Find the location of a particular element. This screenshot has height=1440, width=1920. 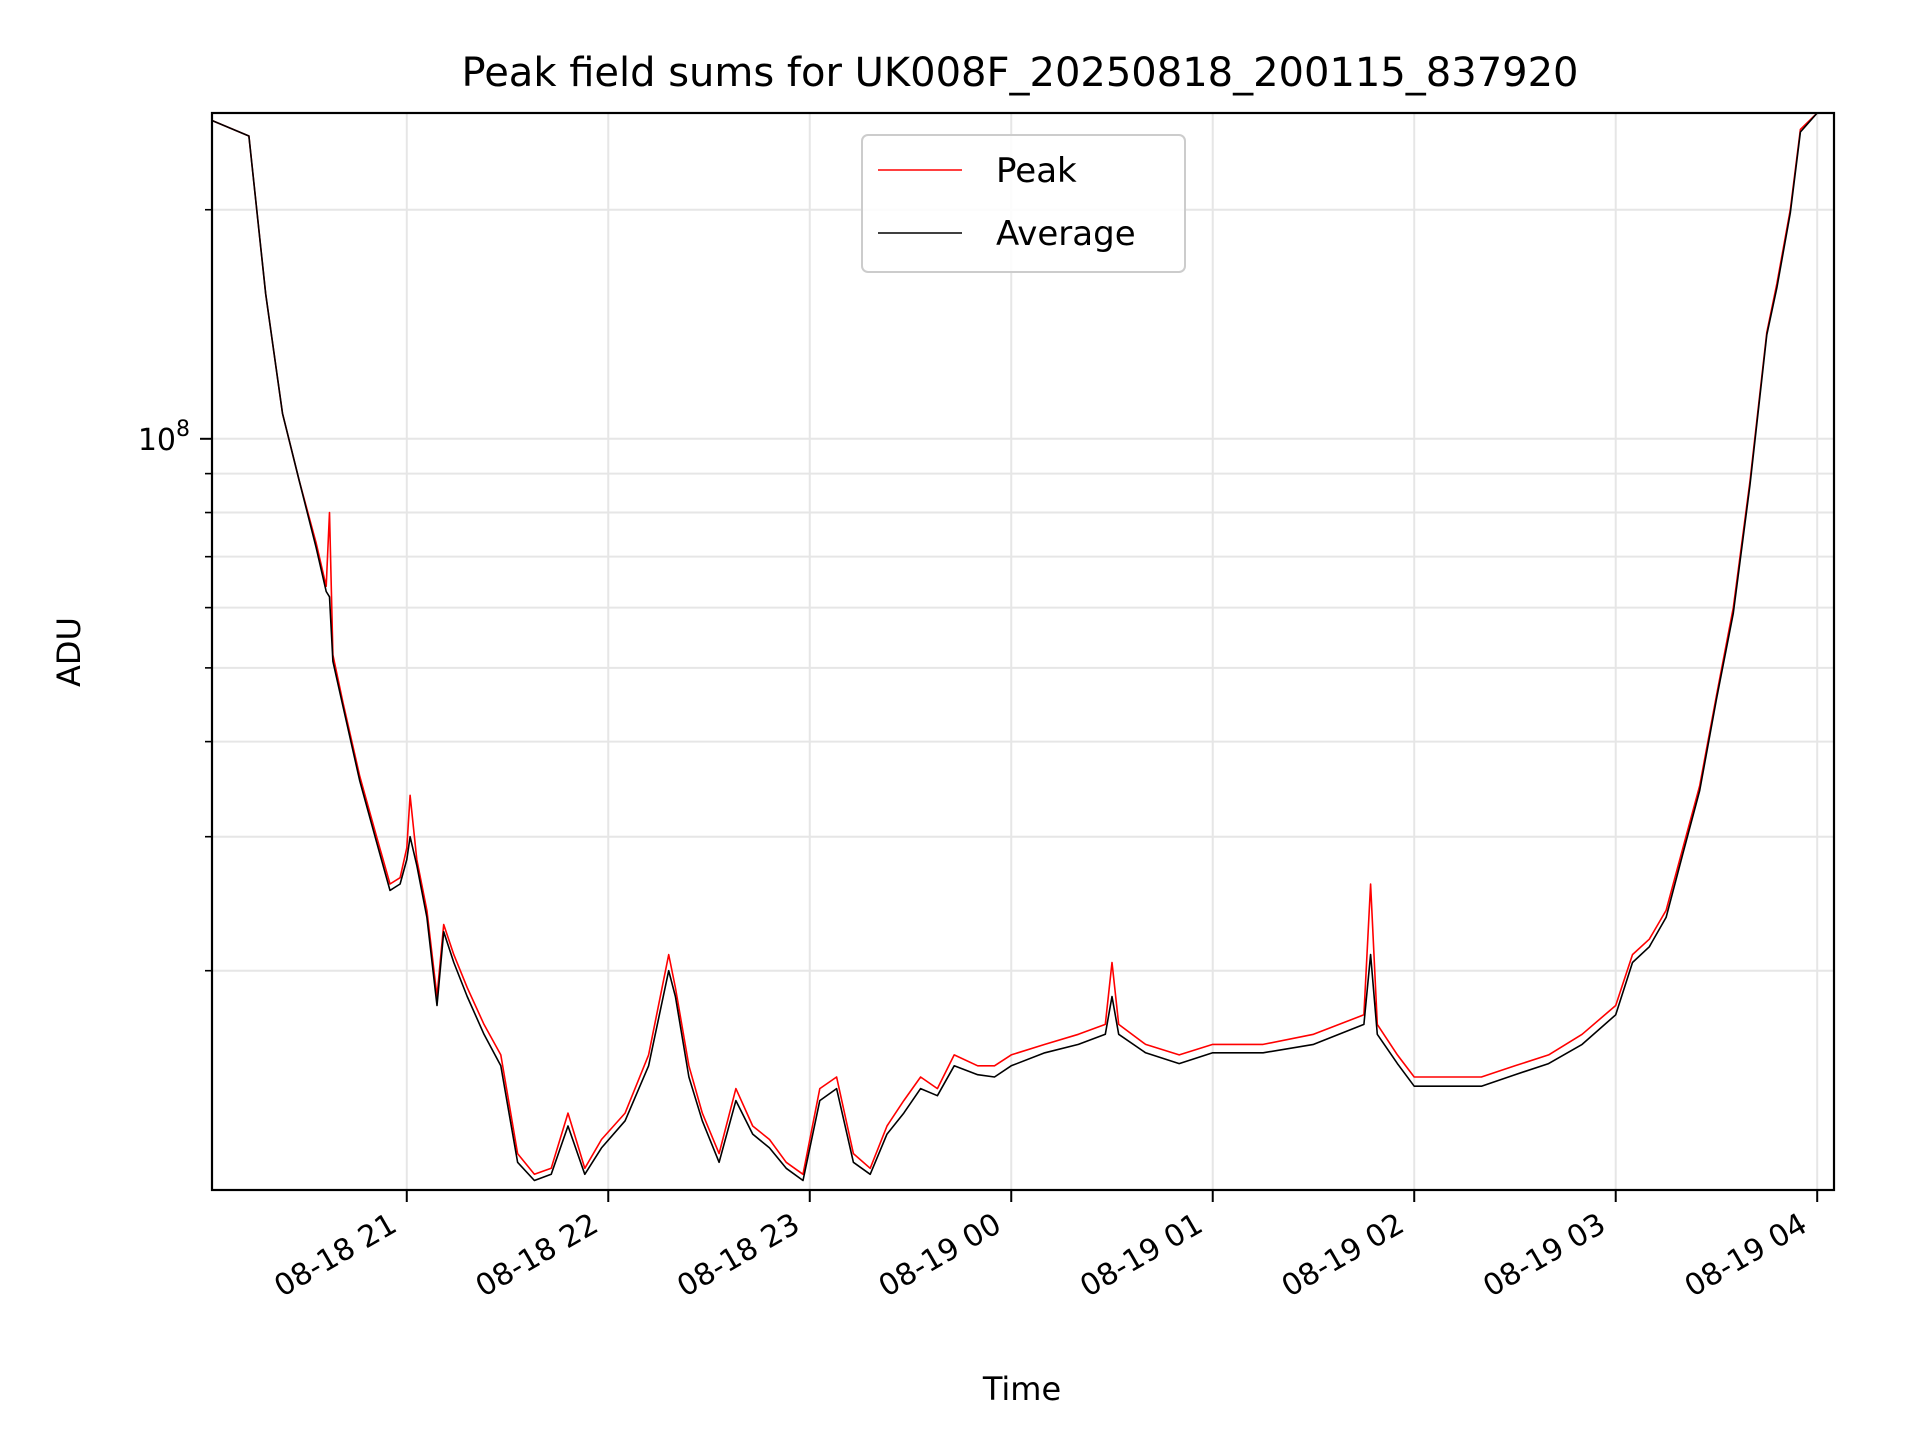

y-axis-label: ADU is located at coordinates (69, 652).